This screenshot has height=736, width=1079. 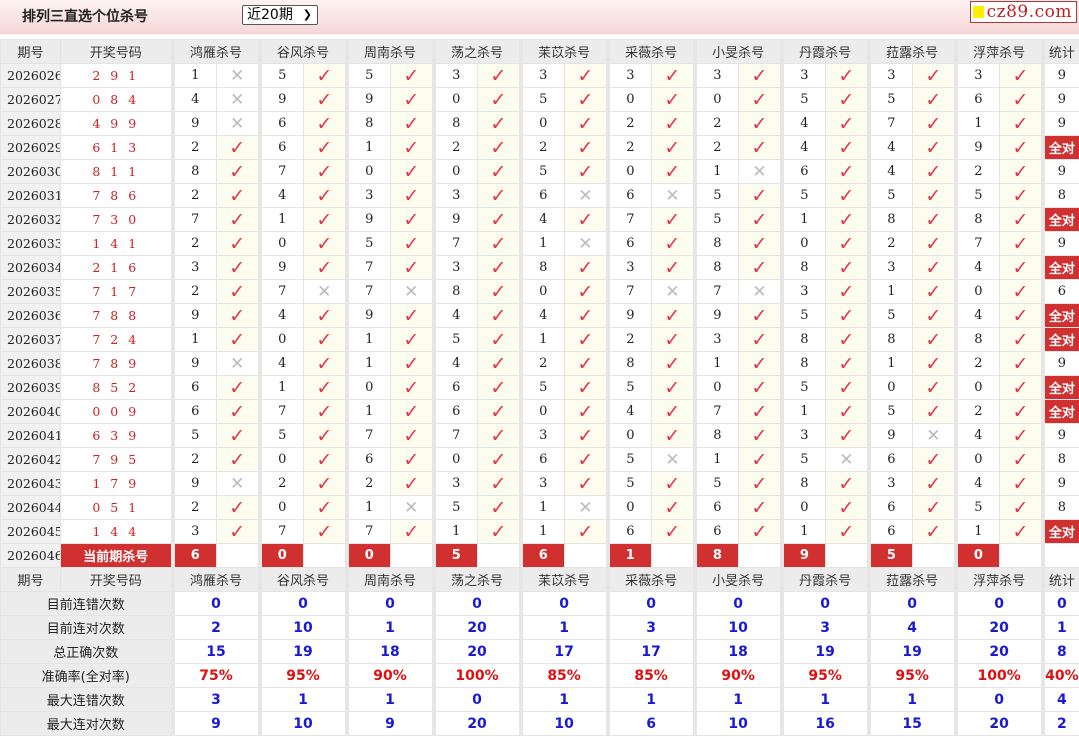 What do you see at coordinates (215, 51) in the screenshot?
I see `col-header-predictor: 鸿雁杀号` at bounding box center [215, 51].